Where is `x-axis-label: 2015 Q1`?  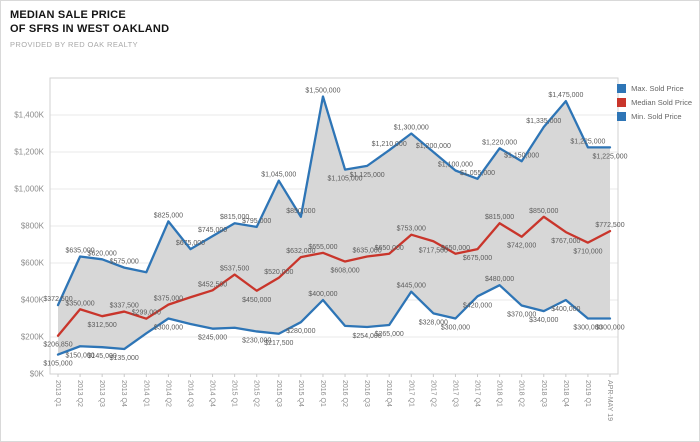
x-axis-label: 2015 Q1 is located at coordinates (234, 393).